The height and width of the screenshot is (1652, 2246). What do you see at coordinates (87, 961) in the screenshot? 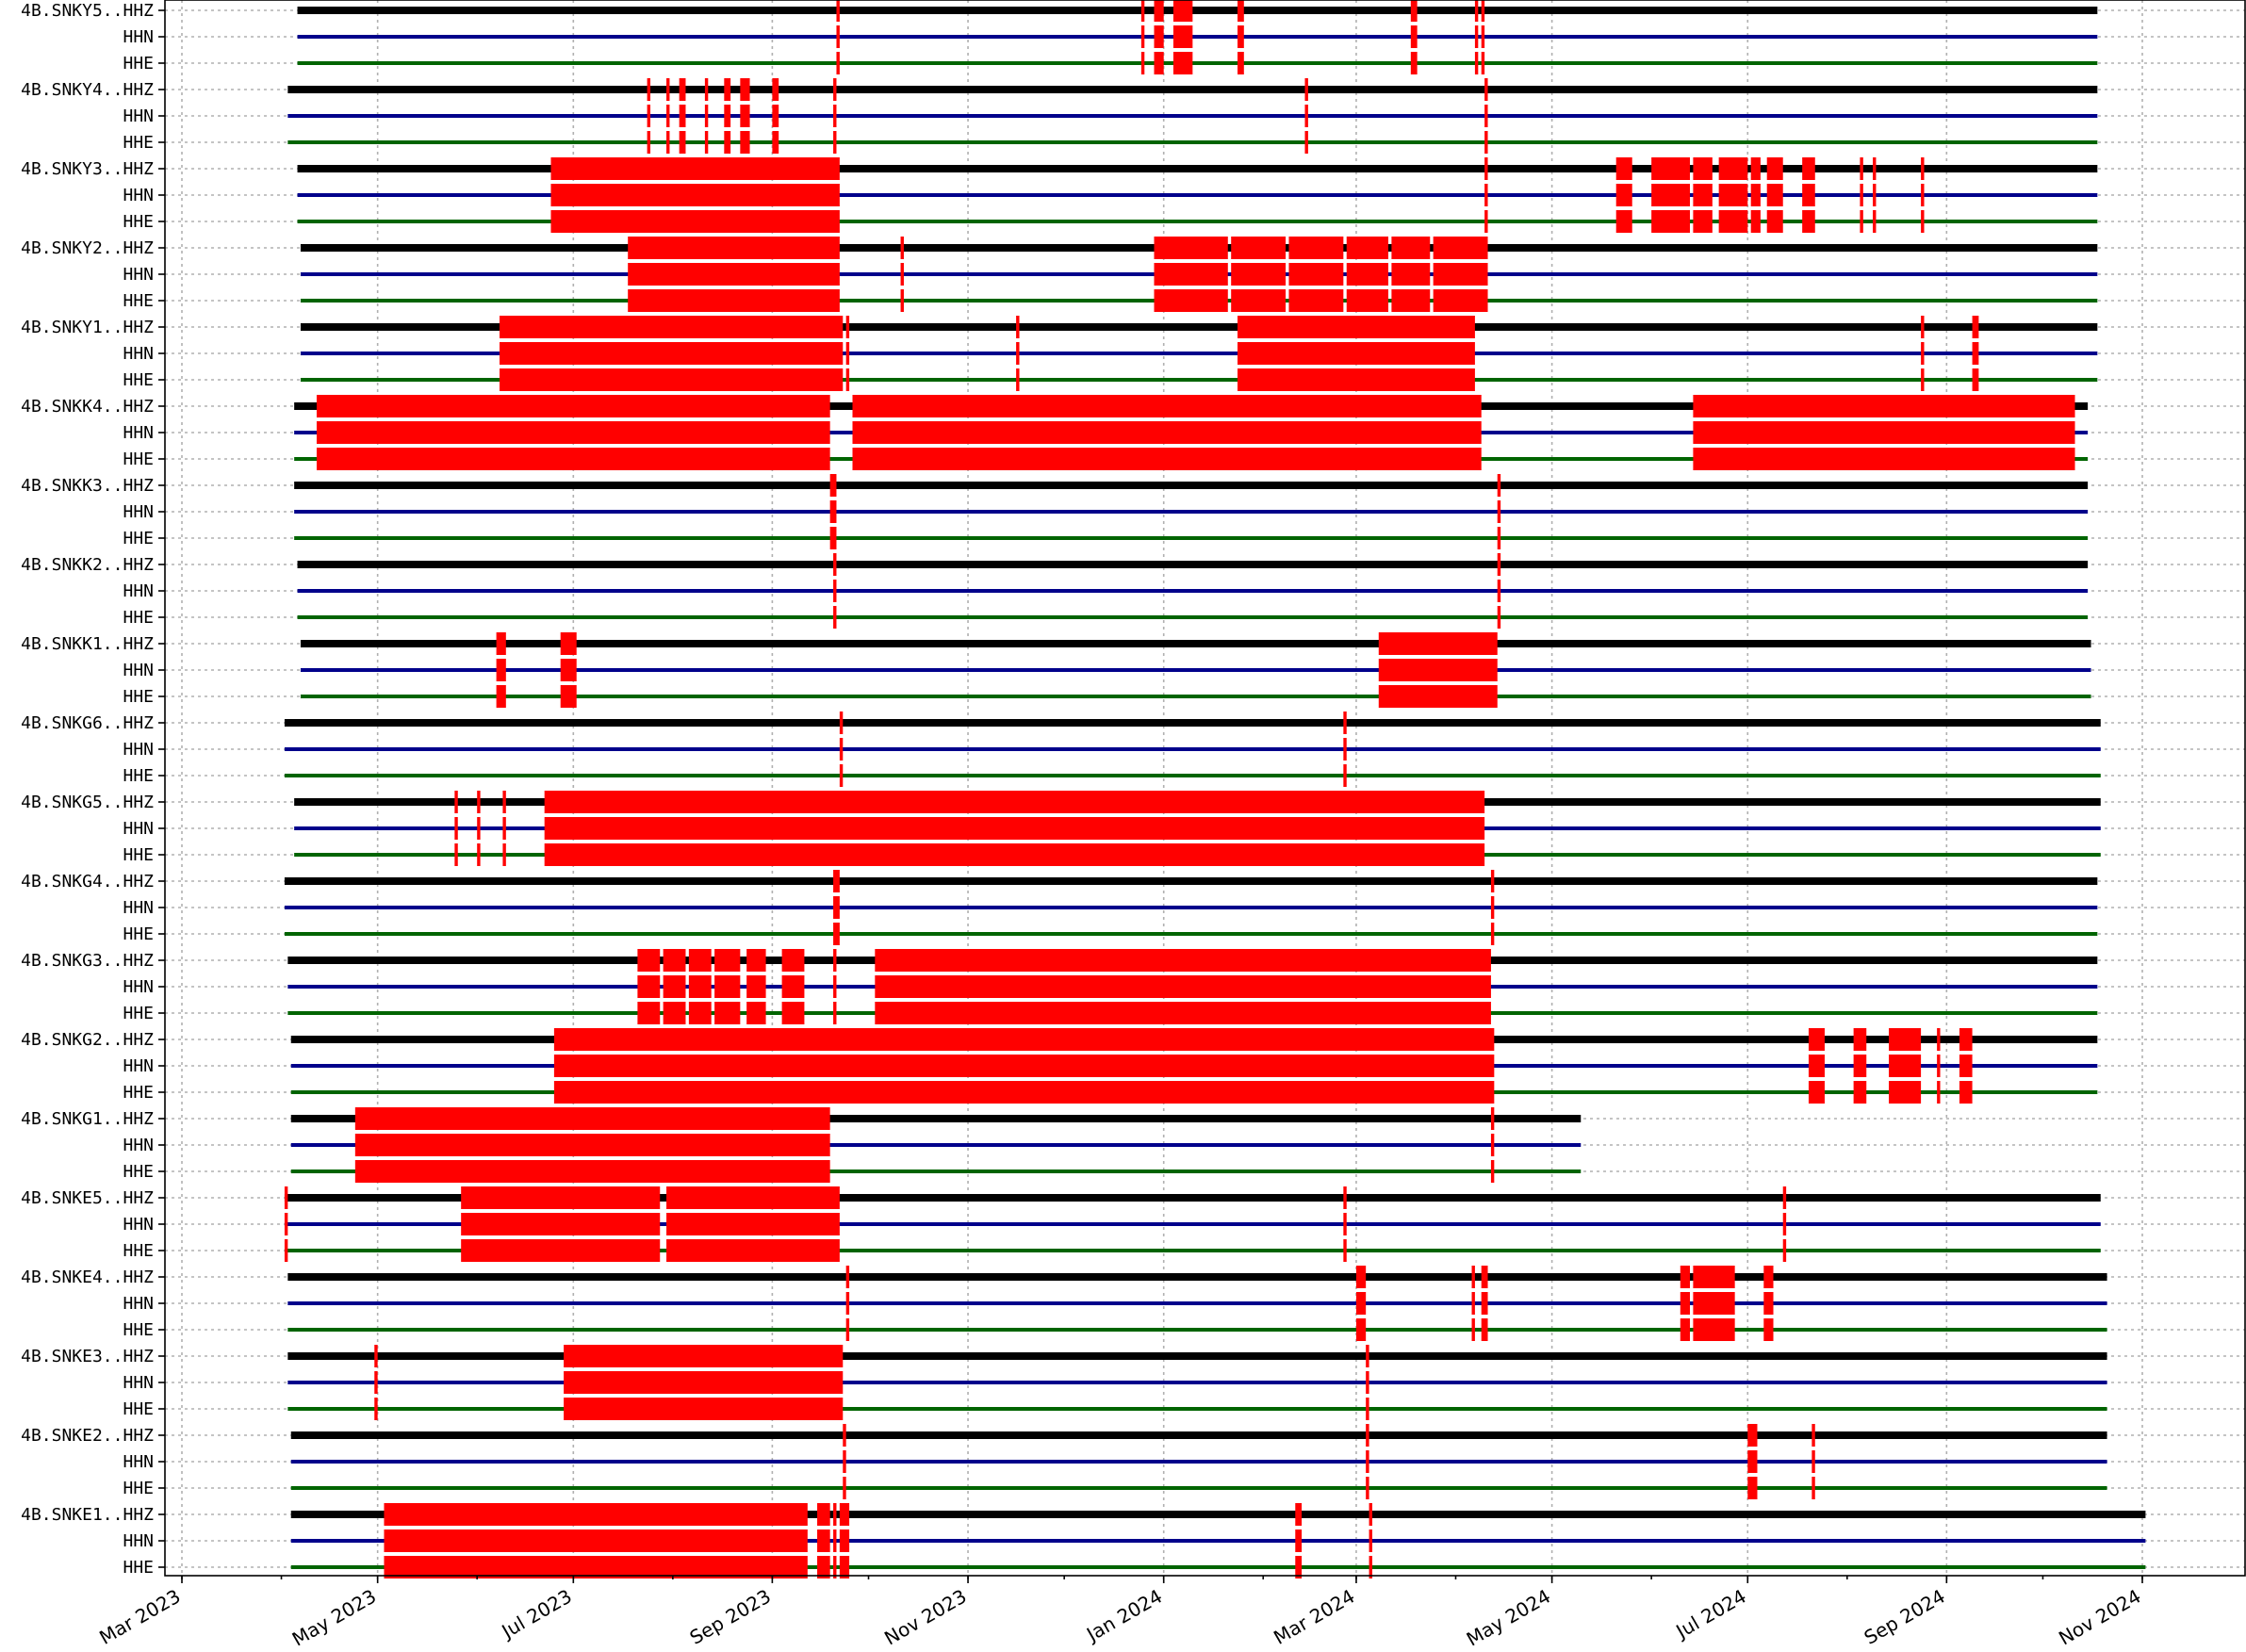
I see `y-tick-label: 4B.SNKG3..HHZ` at bounding box center [87, 961].